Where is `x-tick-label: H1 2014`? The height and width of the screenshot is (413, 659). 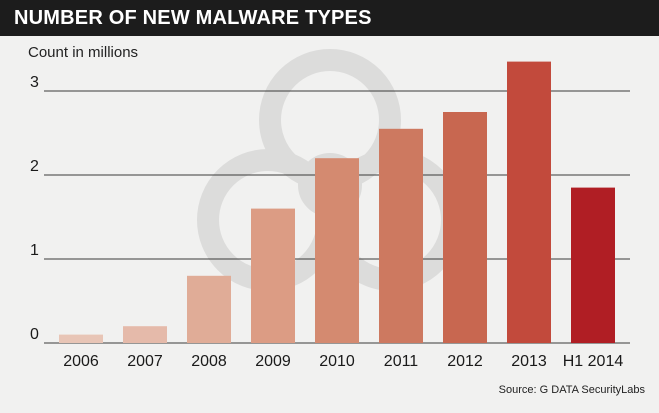
x-tick-label: H1 2014 is located at coordinates (593, 361).